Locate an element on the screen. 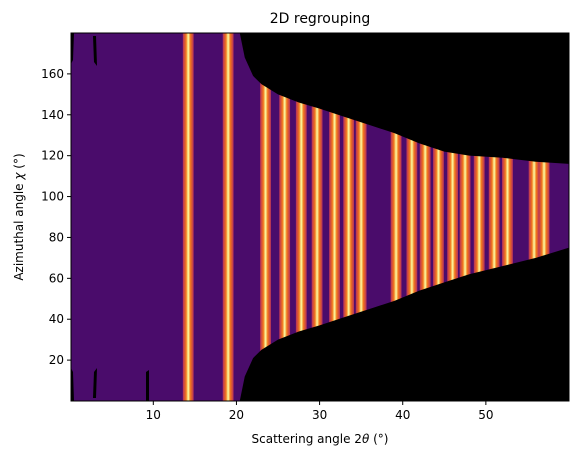  y-tick-label: 60 is located at coordinates (56, 278).